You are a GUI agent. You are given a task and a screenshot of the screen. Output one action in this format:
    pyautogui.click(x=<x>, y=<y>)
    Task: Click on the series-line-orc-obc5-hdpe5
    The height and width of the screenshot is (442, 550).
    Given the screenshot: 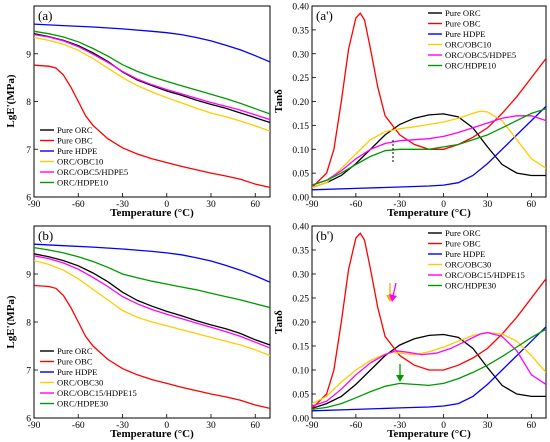 What is the action you would take?
    pyautogui.click(x=152, y=77)
    